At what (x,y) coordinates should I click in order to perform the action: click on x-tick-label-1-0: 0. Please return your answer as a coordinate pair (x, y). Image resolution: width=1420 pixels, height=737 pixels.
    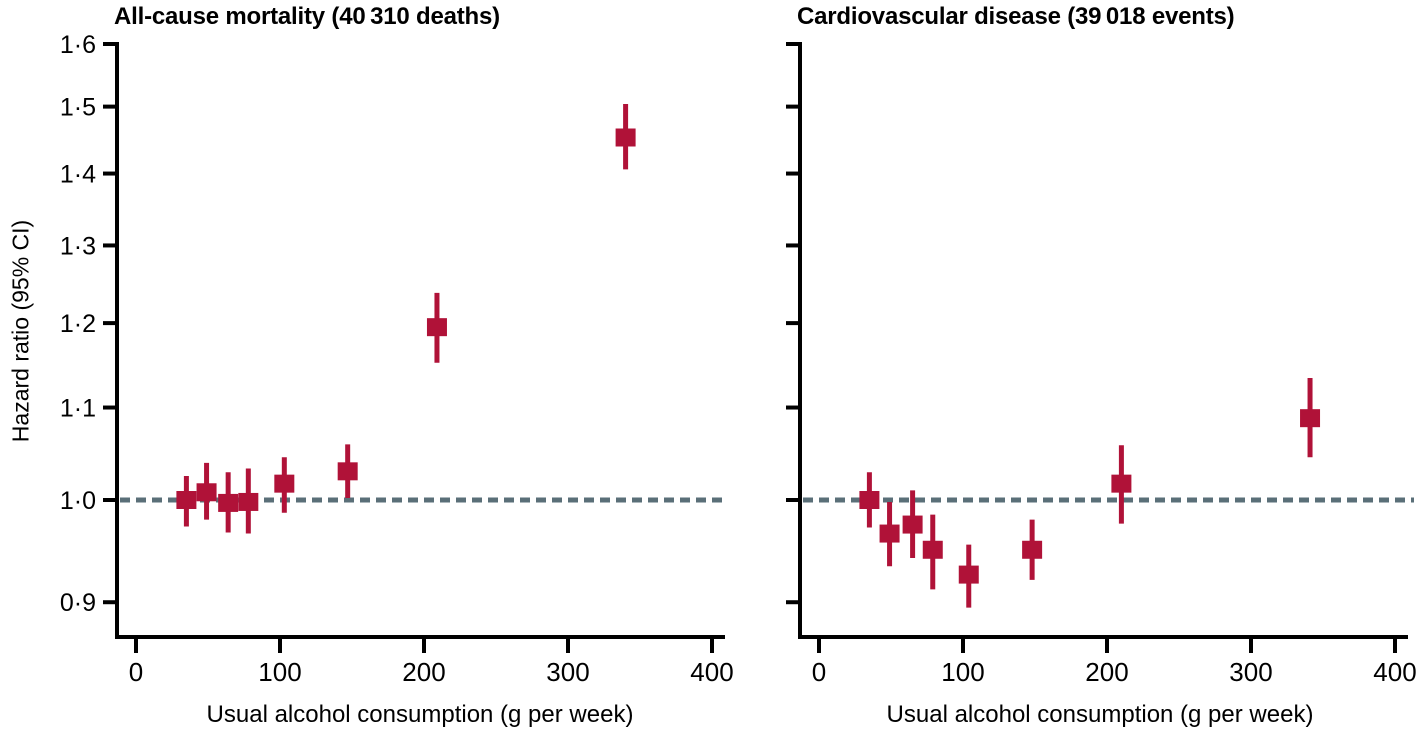
    Looking at the image, I should click on (819, 672).